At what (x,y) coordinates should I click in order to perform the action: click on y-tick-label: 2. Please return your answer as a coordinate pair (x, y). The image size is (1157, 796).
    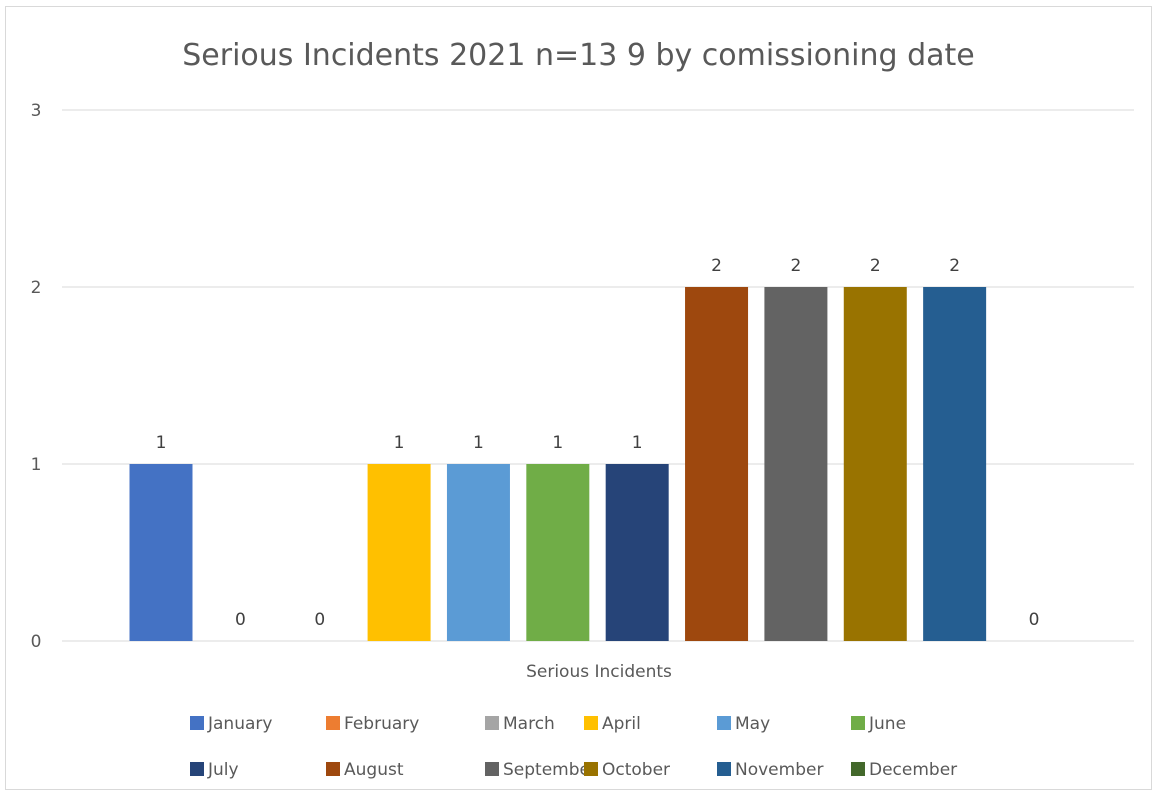
    Looking at the image, I should click on (36, 288).